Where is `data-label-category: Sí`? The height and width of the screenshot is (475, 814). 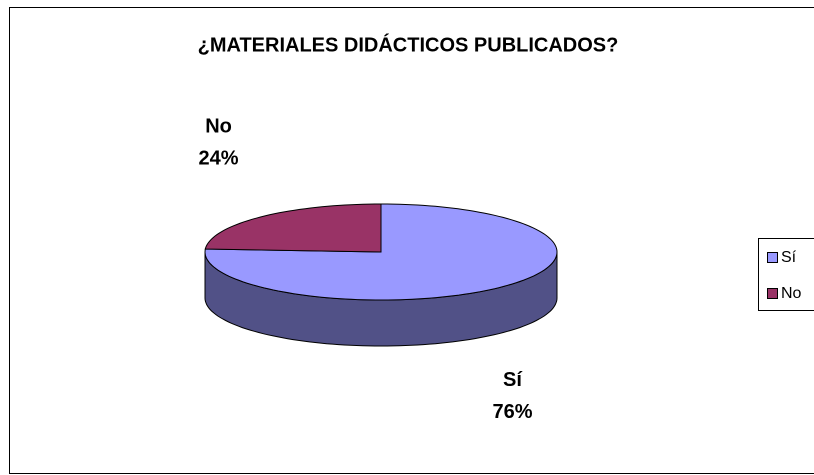
data-label-category: Sí is located at coordinates (513, 380).